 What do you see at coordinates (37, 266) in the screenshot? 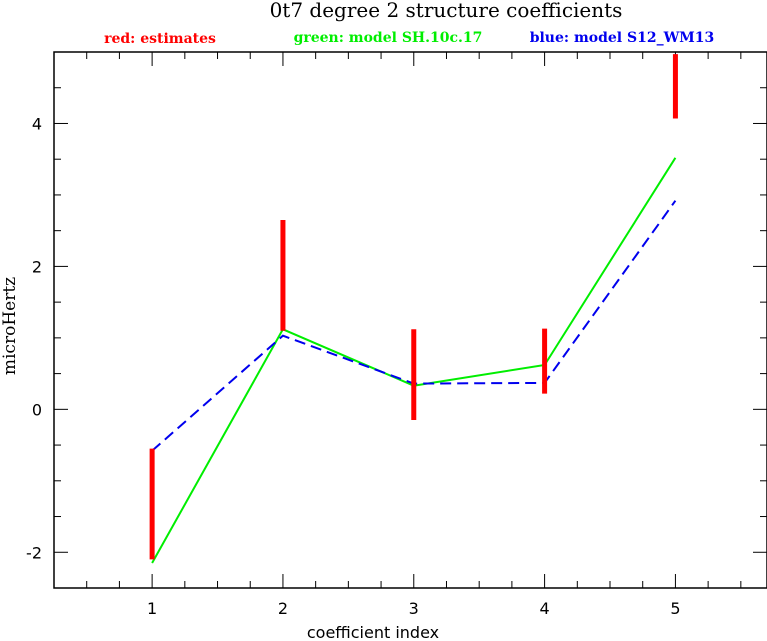
I see `y-tick-label: 2` at bounding box center [37, 266].